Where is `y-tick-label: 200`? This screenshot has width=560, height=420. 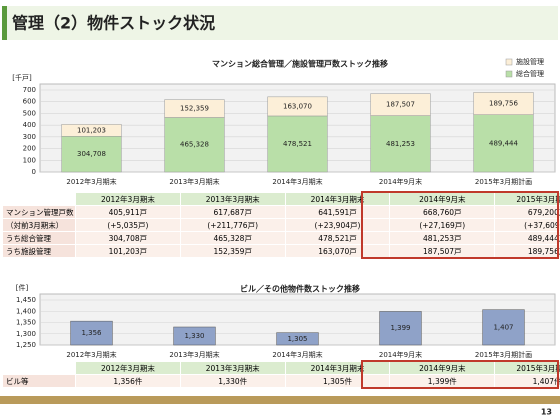
y-tick-label: 200 is located at coordinates (29, 149).